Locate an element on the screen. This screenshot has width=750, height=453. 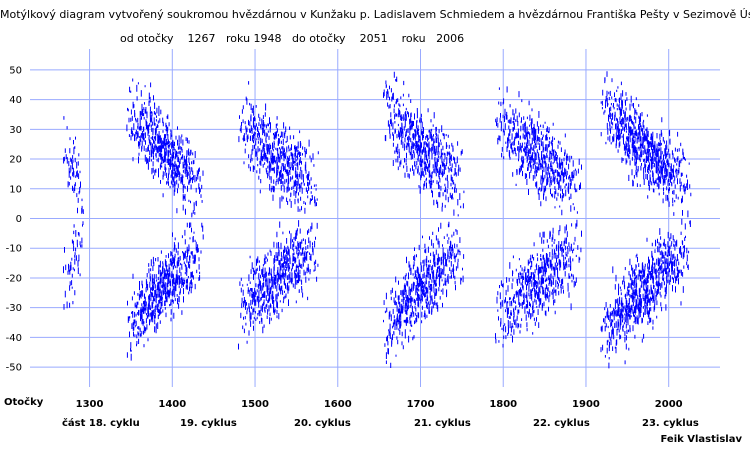
y-tick-label: 50 is located at coordinates (15, 70).